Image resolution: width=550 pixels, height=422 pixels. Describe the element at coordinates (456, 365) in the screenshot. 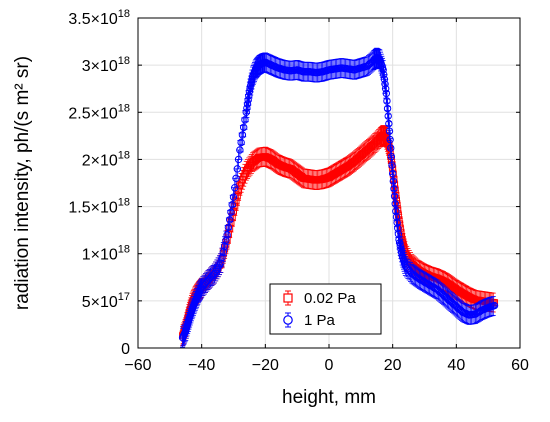

I see `x-tick-label: 40` at that location.